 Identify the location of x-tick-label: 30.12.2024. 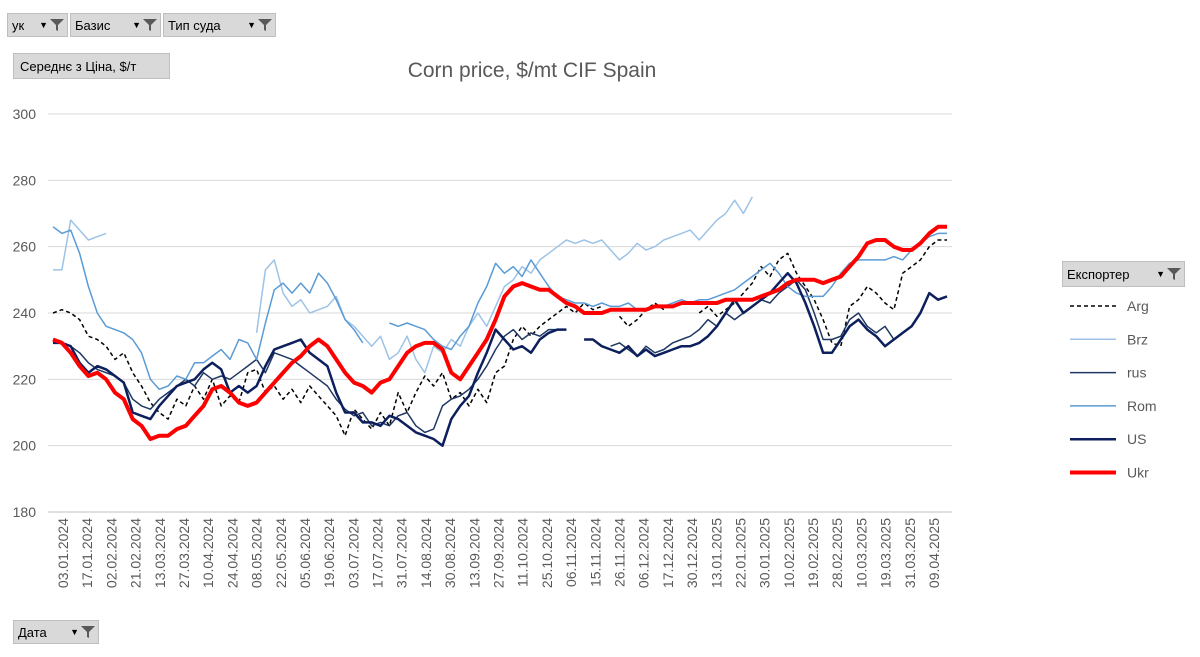
(692, 553).